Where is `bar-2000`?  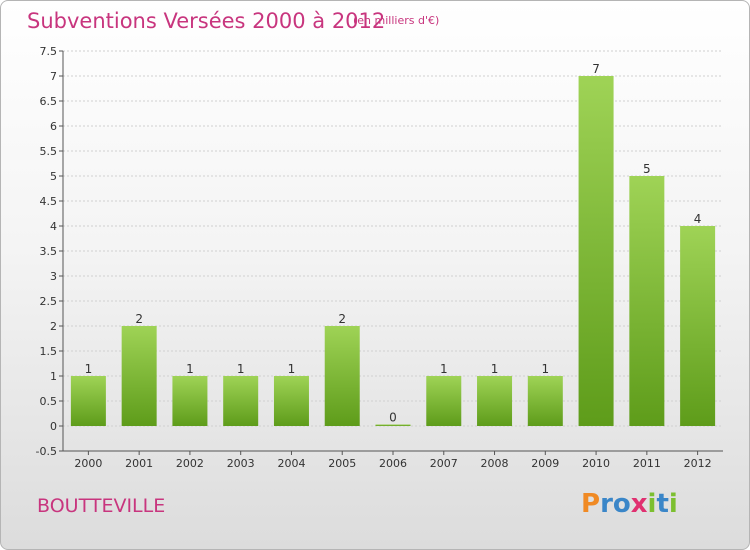 bar-2000 is located at coordinates (88, 401).